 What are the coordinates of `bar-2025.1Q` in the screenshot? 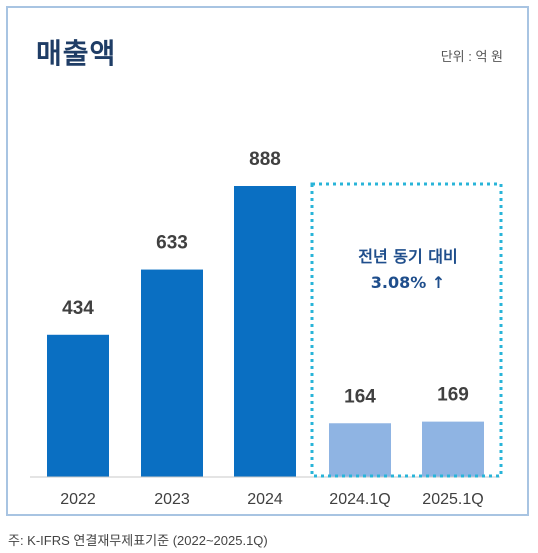 It's located at (453, 449).